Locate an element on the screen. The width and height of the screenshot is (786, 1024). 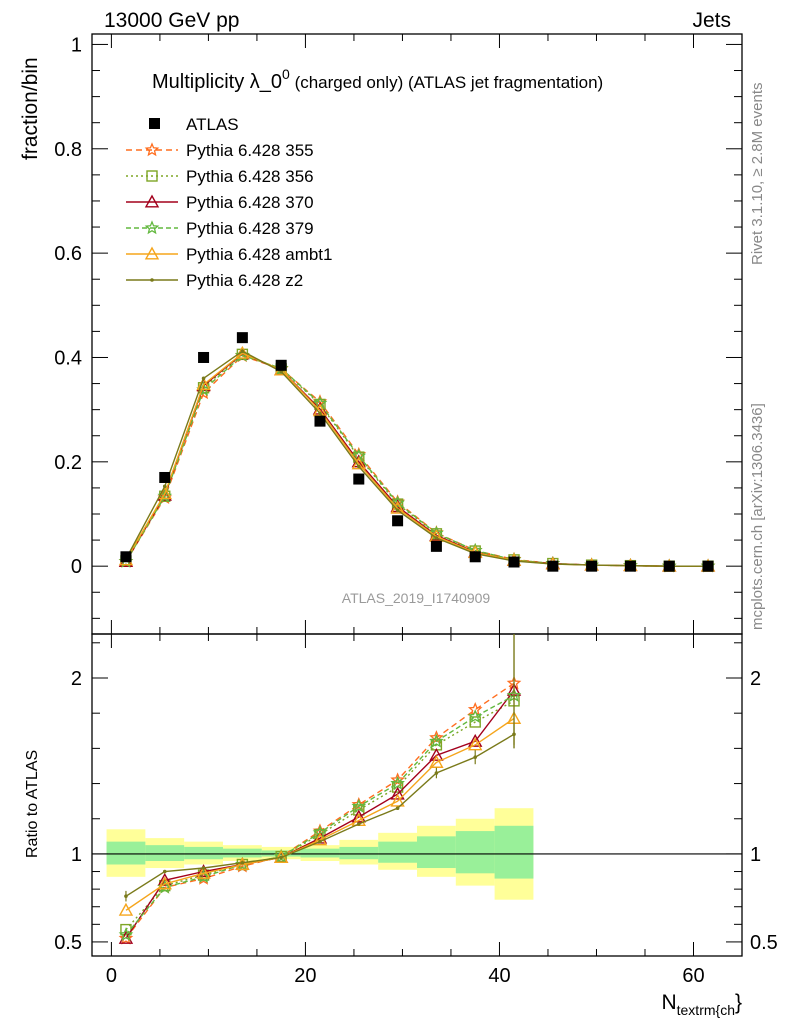
analysis-id: ATLAS_2019_I1740909 is located at coordinates (416, 598).